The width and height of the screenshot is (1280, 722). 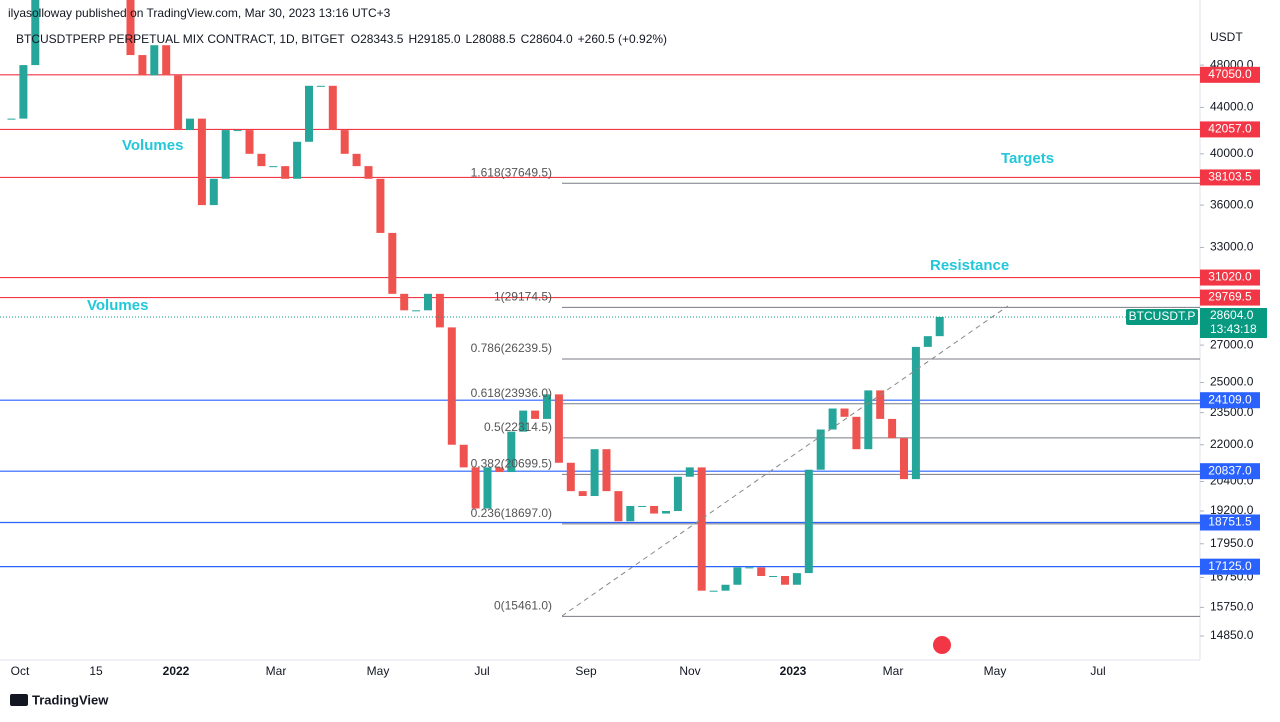 What do you see at coordinates (689, 671) in the screenshot?
I see `x-tick-label: Nov` at bounding box center [689, 671].